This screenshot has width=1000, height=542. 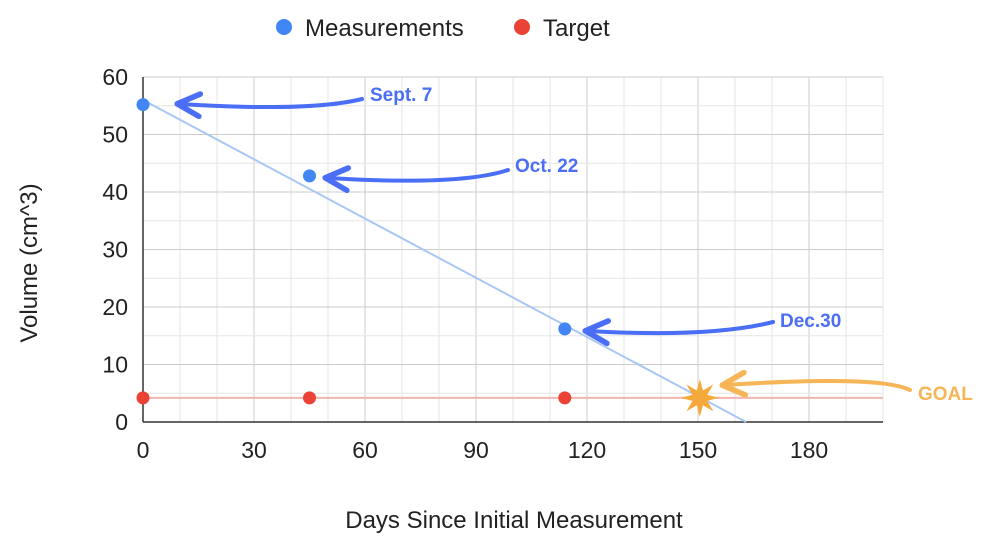 I want to click on annotation-label: Oct. 22, so click(x=546, y=166).